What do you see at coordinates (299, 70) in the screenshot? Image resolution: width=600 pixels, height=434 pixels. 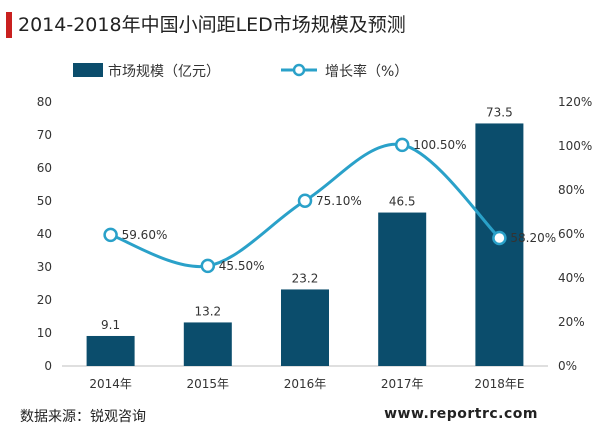 I see `legend-line-marker` at bounding box center [299, 70].